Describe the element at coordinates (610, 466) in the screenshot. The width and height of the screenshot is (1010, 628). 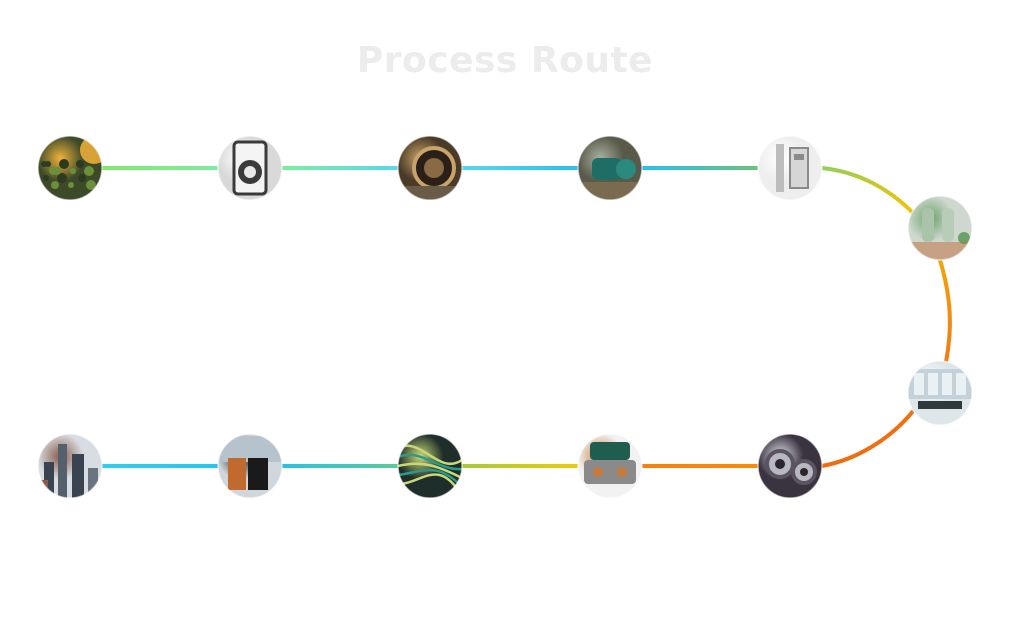
I see `engine-block-icon` at that location.